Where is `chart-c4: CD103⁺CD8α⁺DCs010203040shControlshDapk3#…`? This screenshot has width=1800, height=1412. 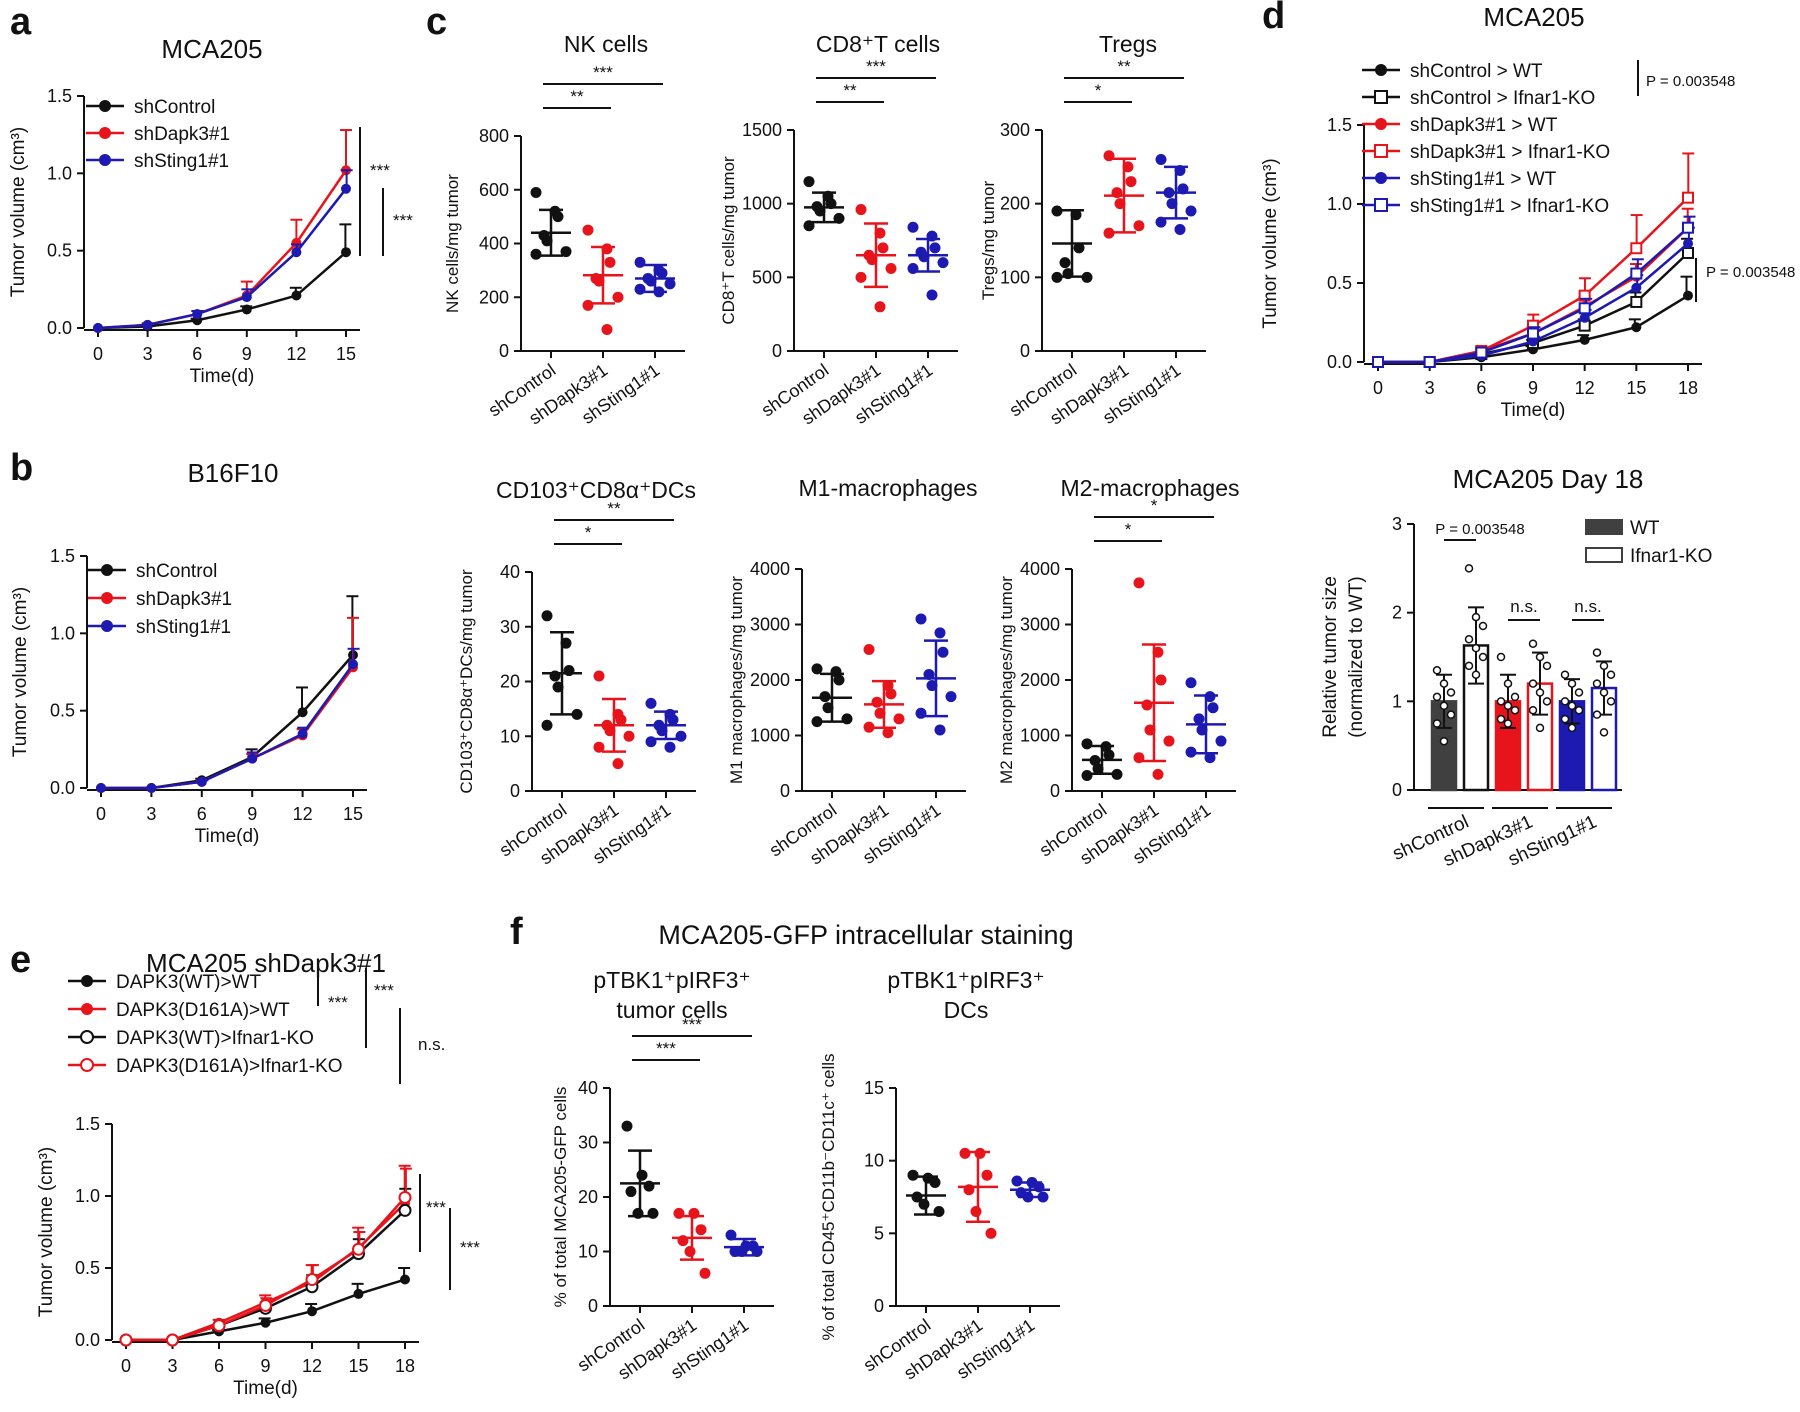
chart-c4: CD103⁺CD8α⁺DCs010203040shControlshDapk3#… is located at coordinates (576, 673).